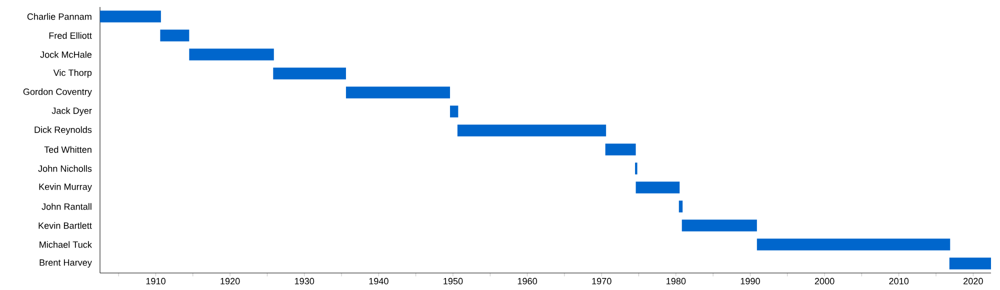  What do you see at coordinates (528, 281) in the screenshot?
I see `x-tick-label: 1960` at bounding box center [528, 281].